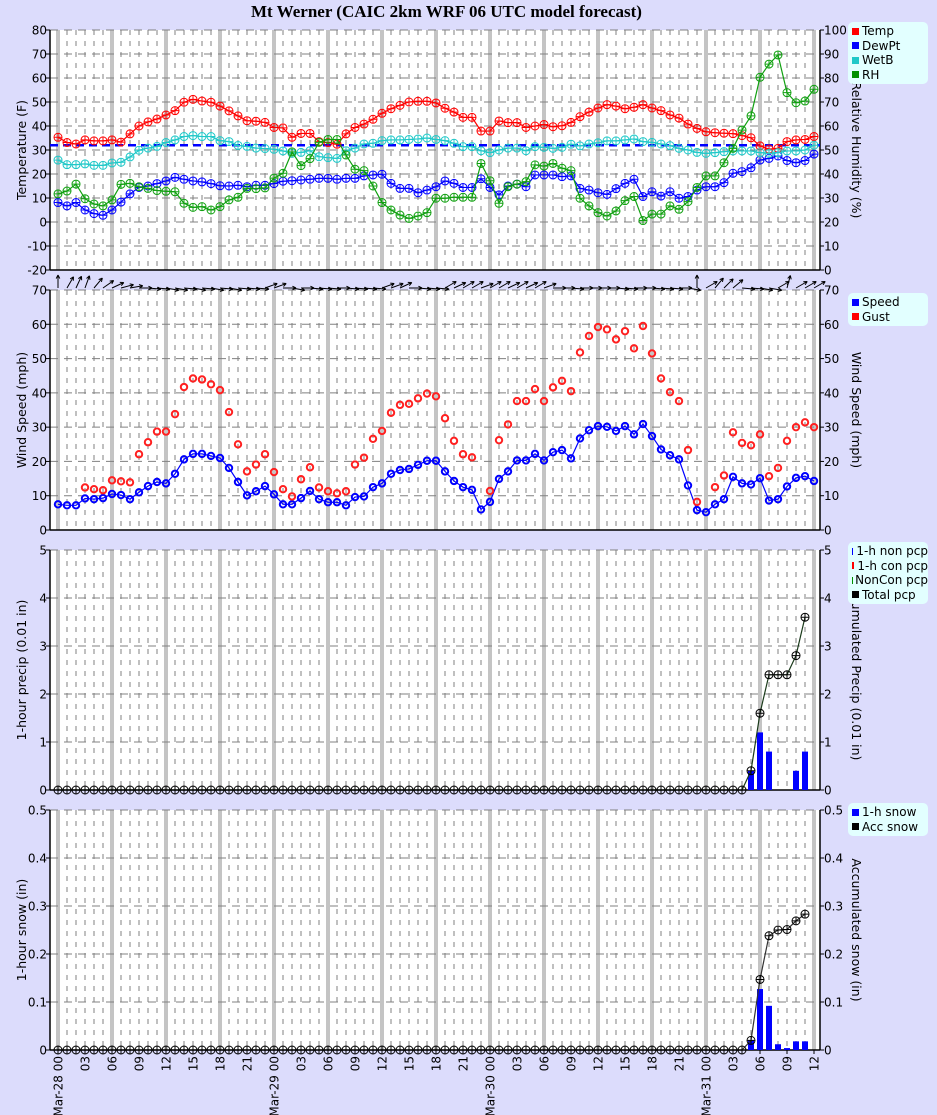 This screenshot has width=937, height=1115. I want to click on y-tick-label-right: 100, so click(835, 31).